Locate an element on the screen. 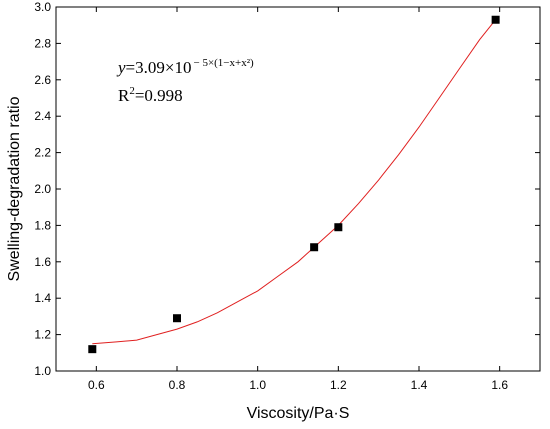  y-tick-label: 1.0 is located at coordinates (42, 371).